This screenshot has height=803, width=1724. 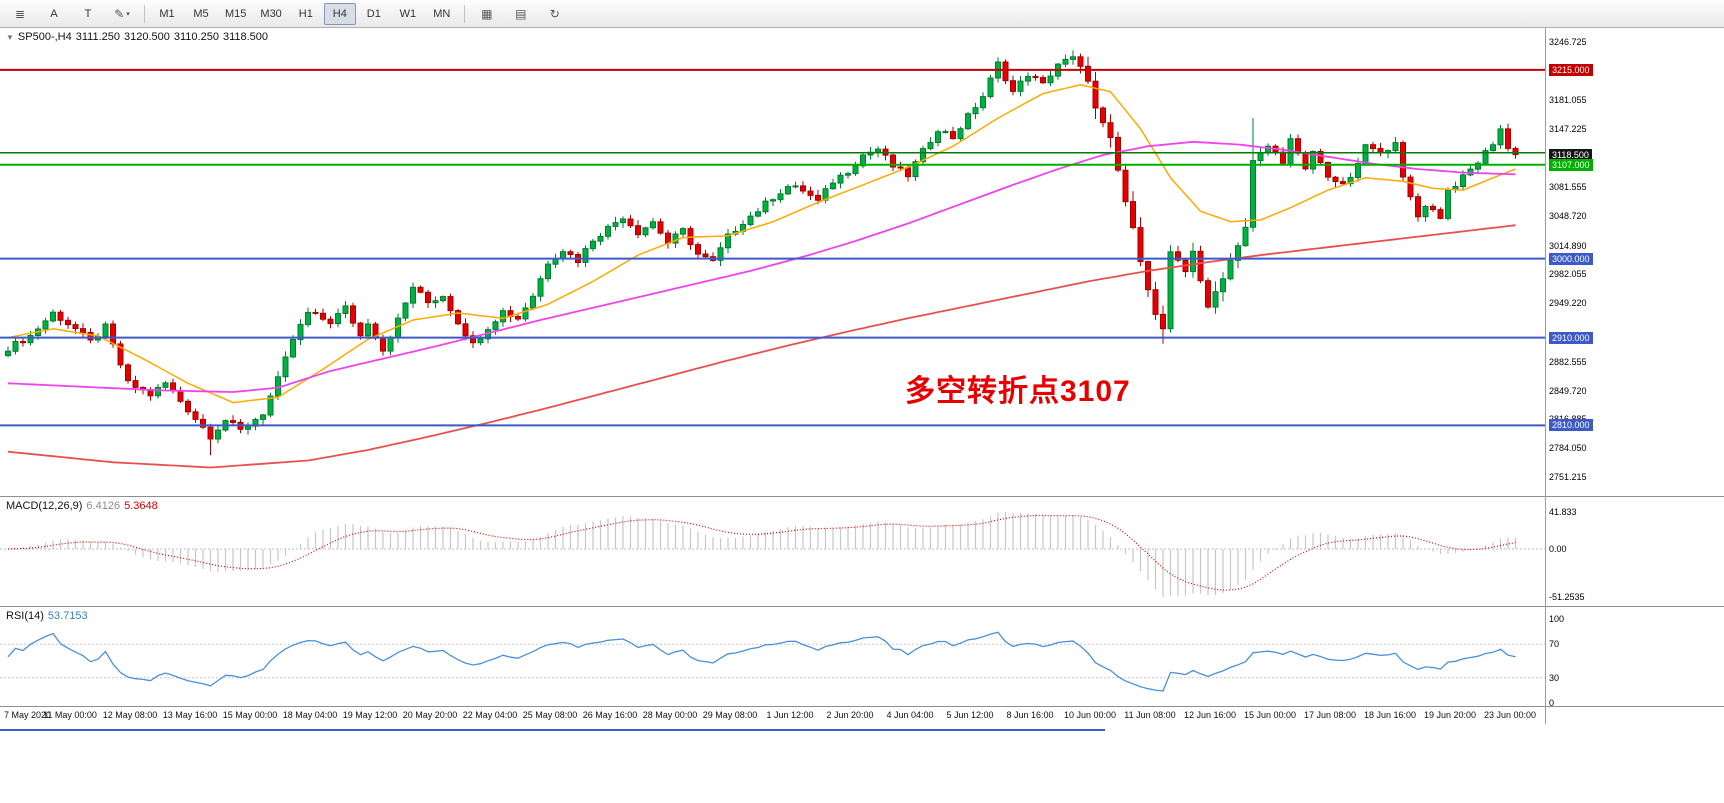 What do you see at coordinates (1571, 259) in the screenshot?
I see `price-label-3000-000: 3000.000` at bounding box center [1571, 259].